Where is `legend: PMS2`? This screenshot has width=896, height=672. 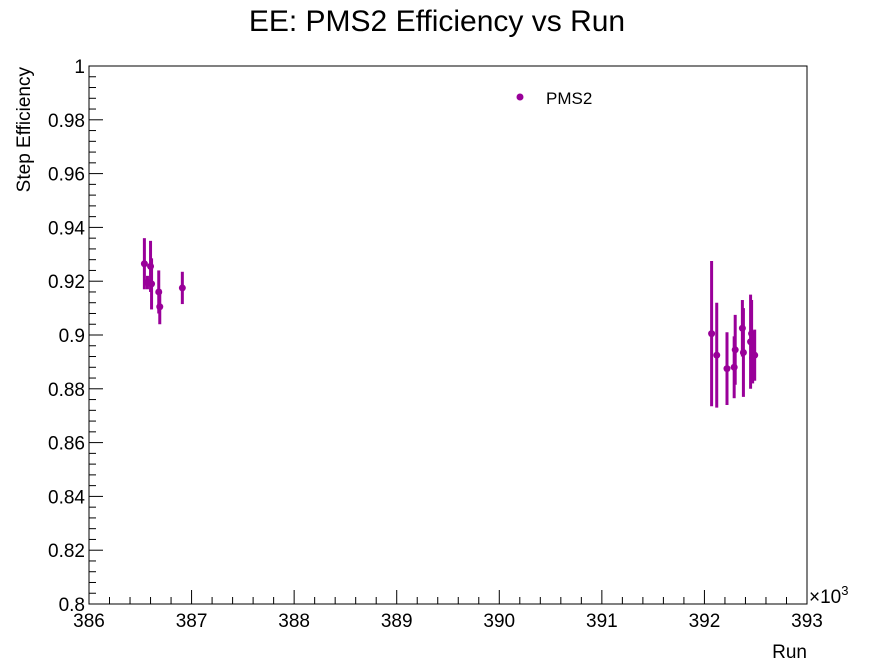
legend: PMS2 is located at coordinates (554, 98).